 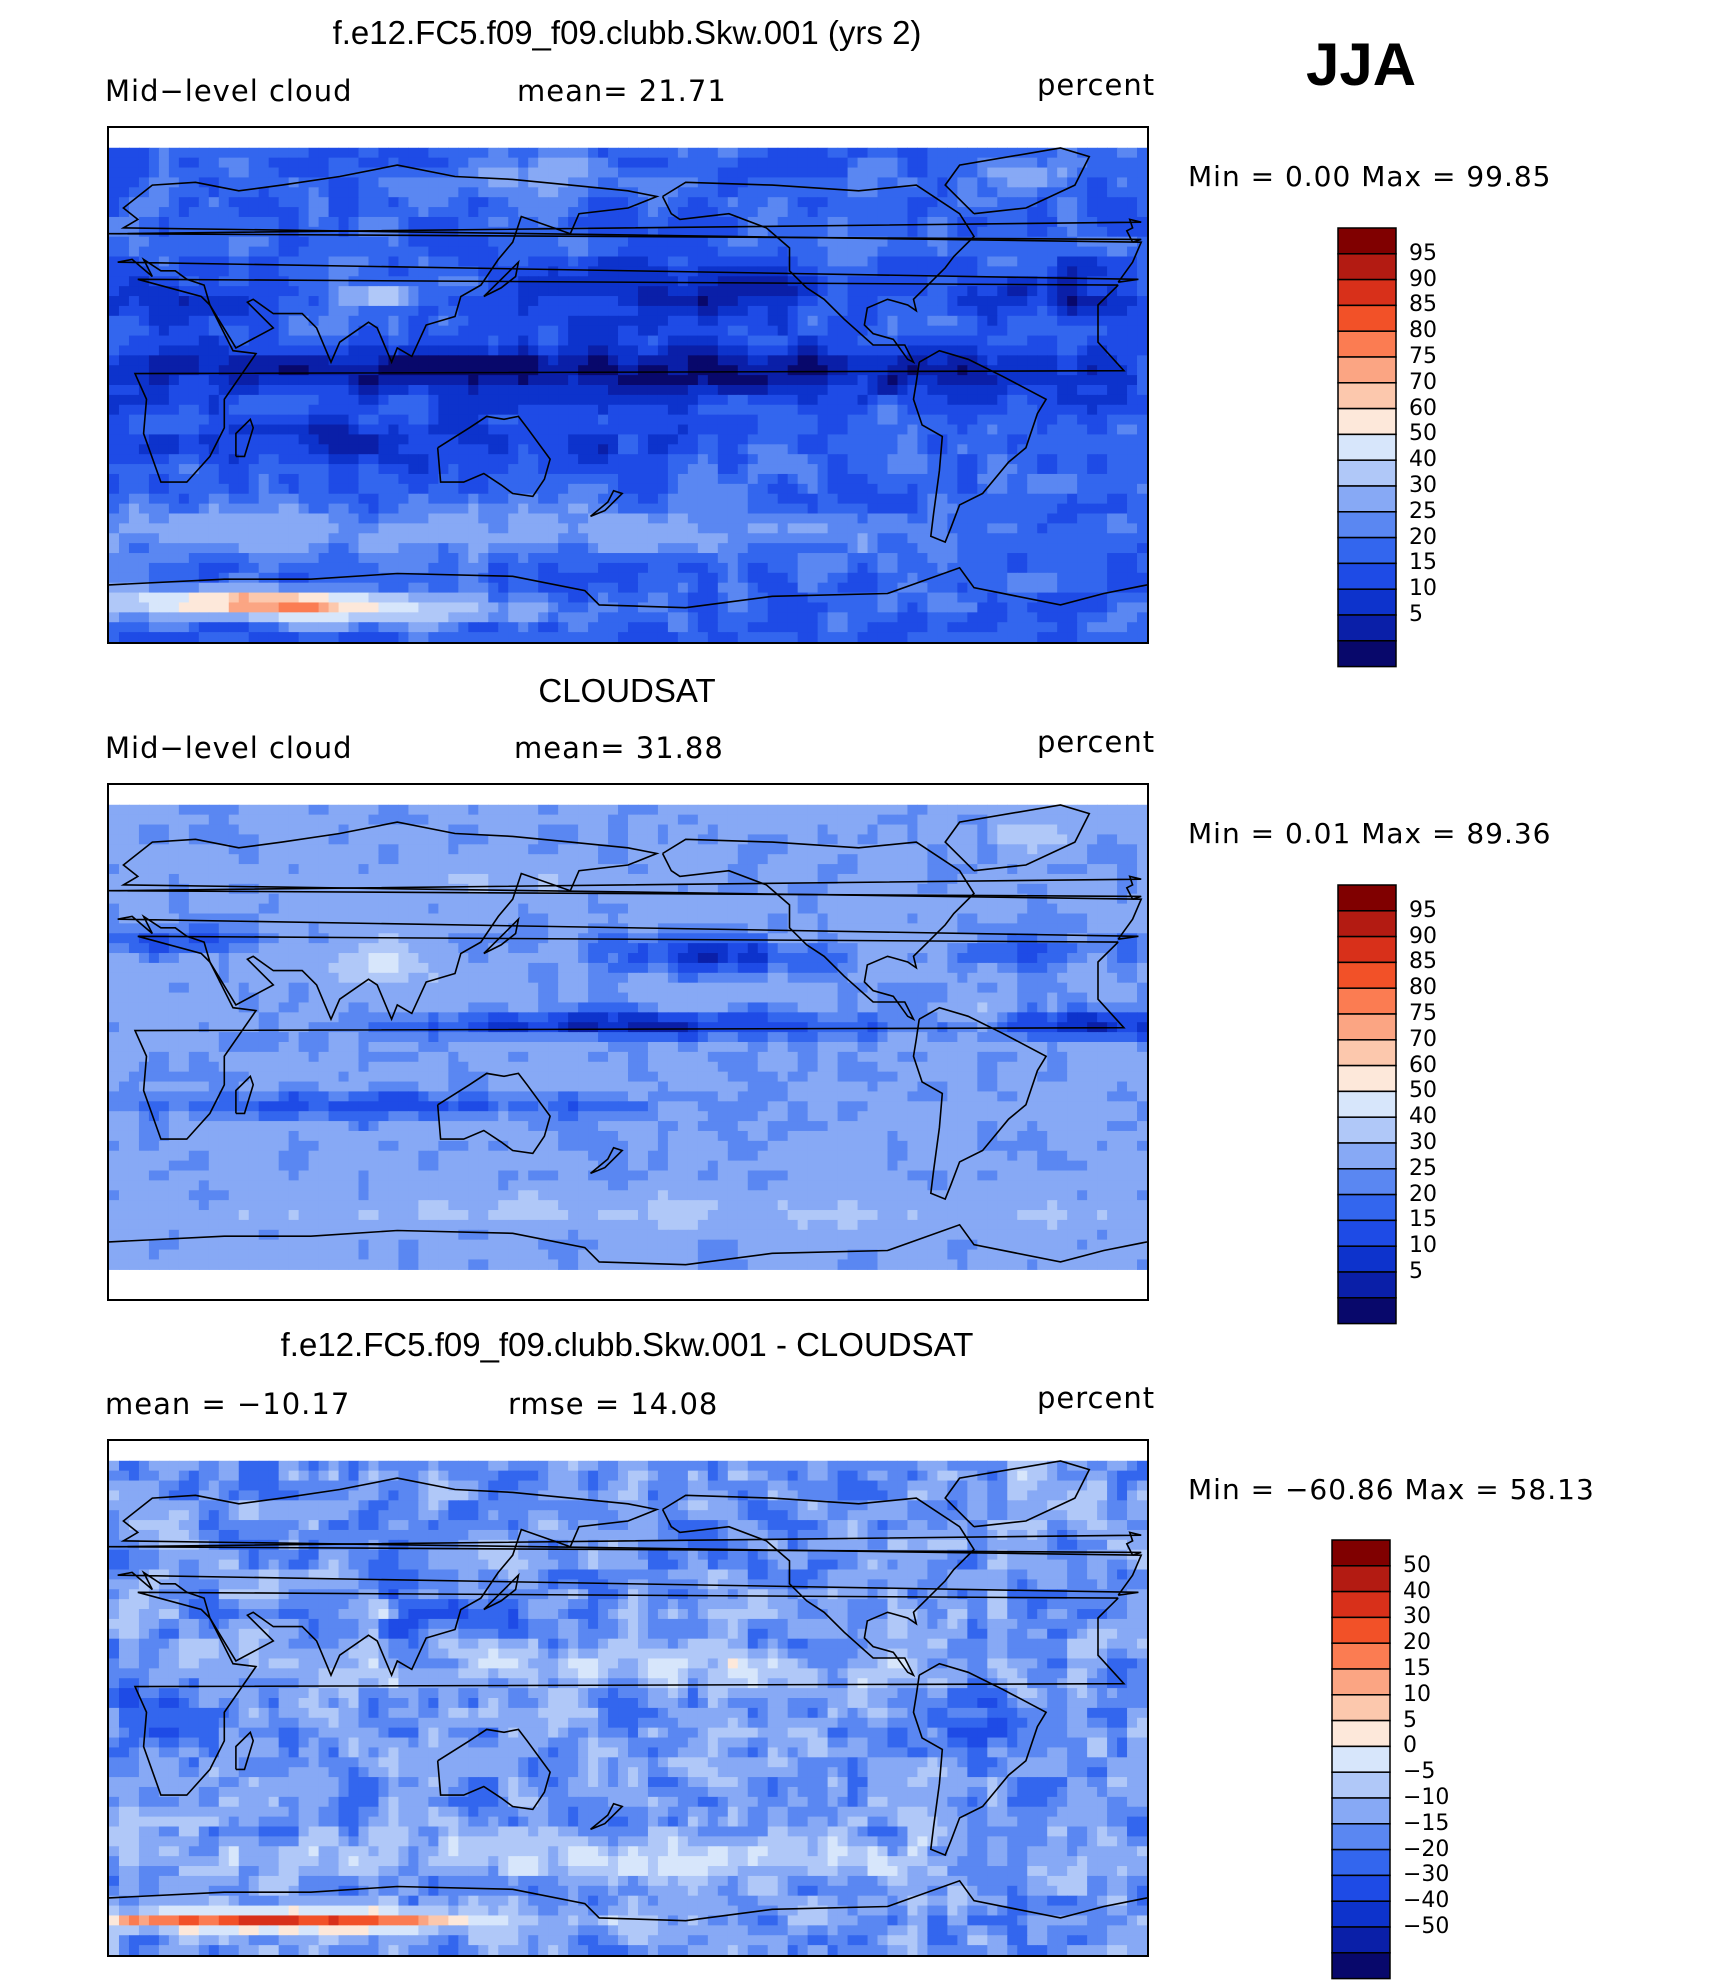 What do you see at coordinates (229, 748) in the screenshot?
I see `panel2-variable-label: Mid−level cloud` at bounding box center [229, 748].